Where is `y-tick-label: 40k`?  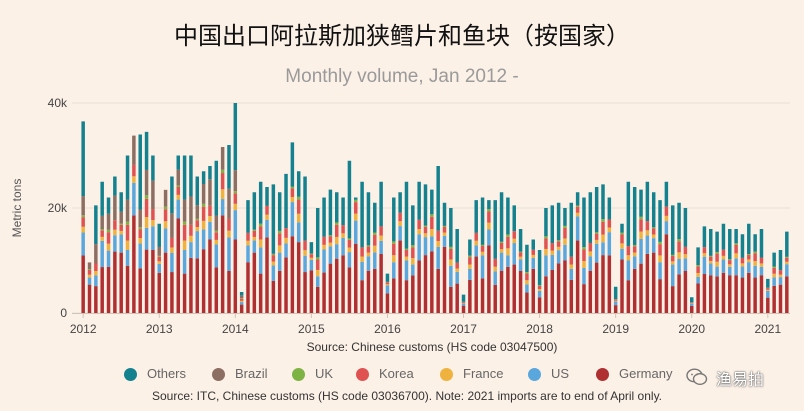
y-tick-label: 40k is located at coordinates (58, 103).